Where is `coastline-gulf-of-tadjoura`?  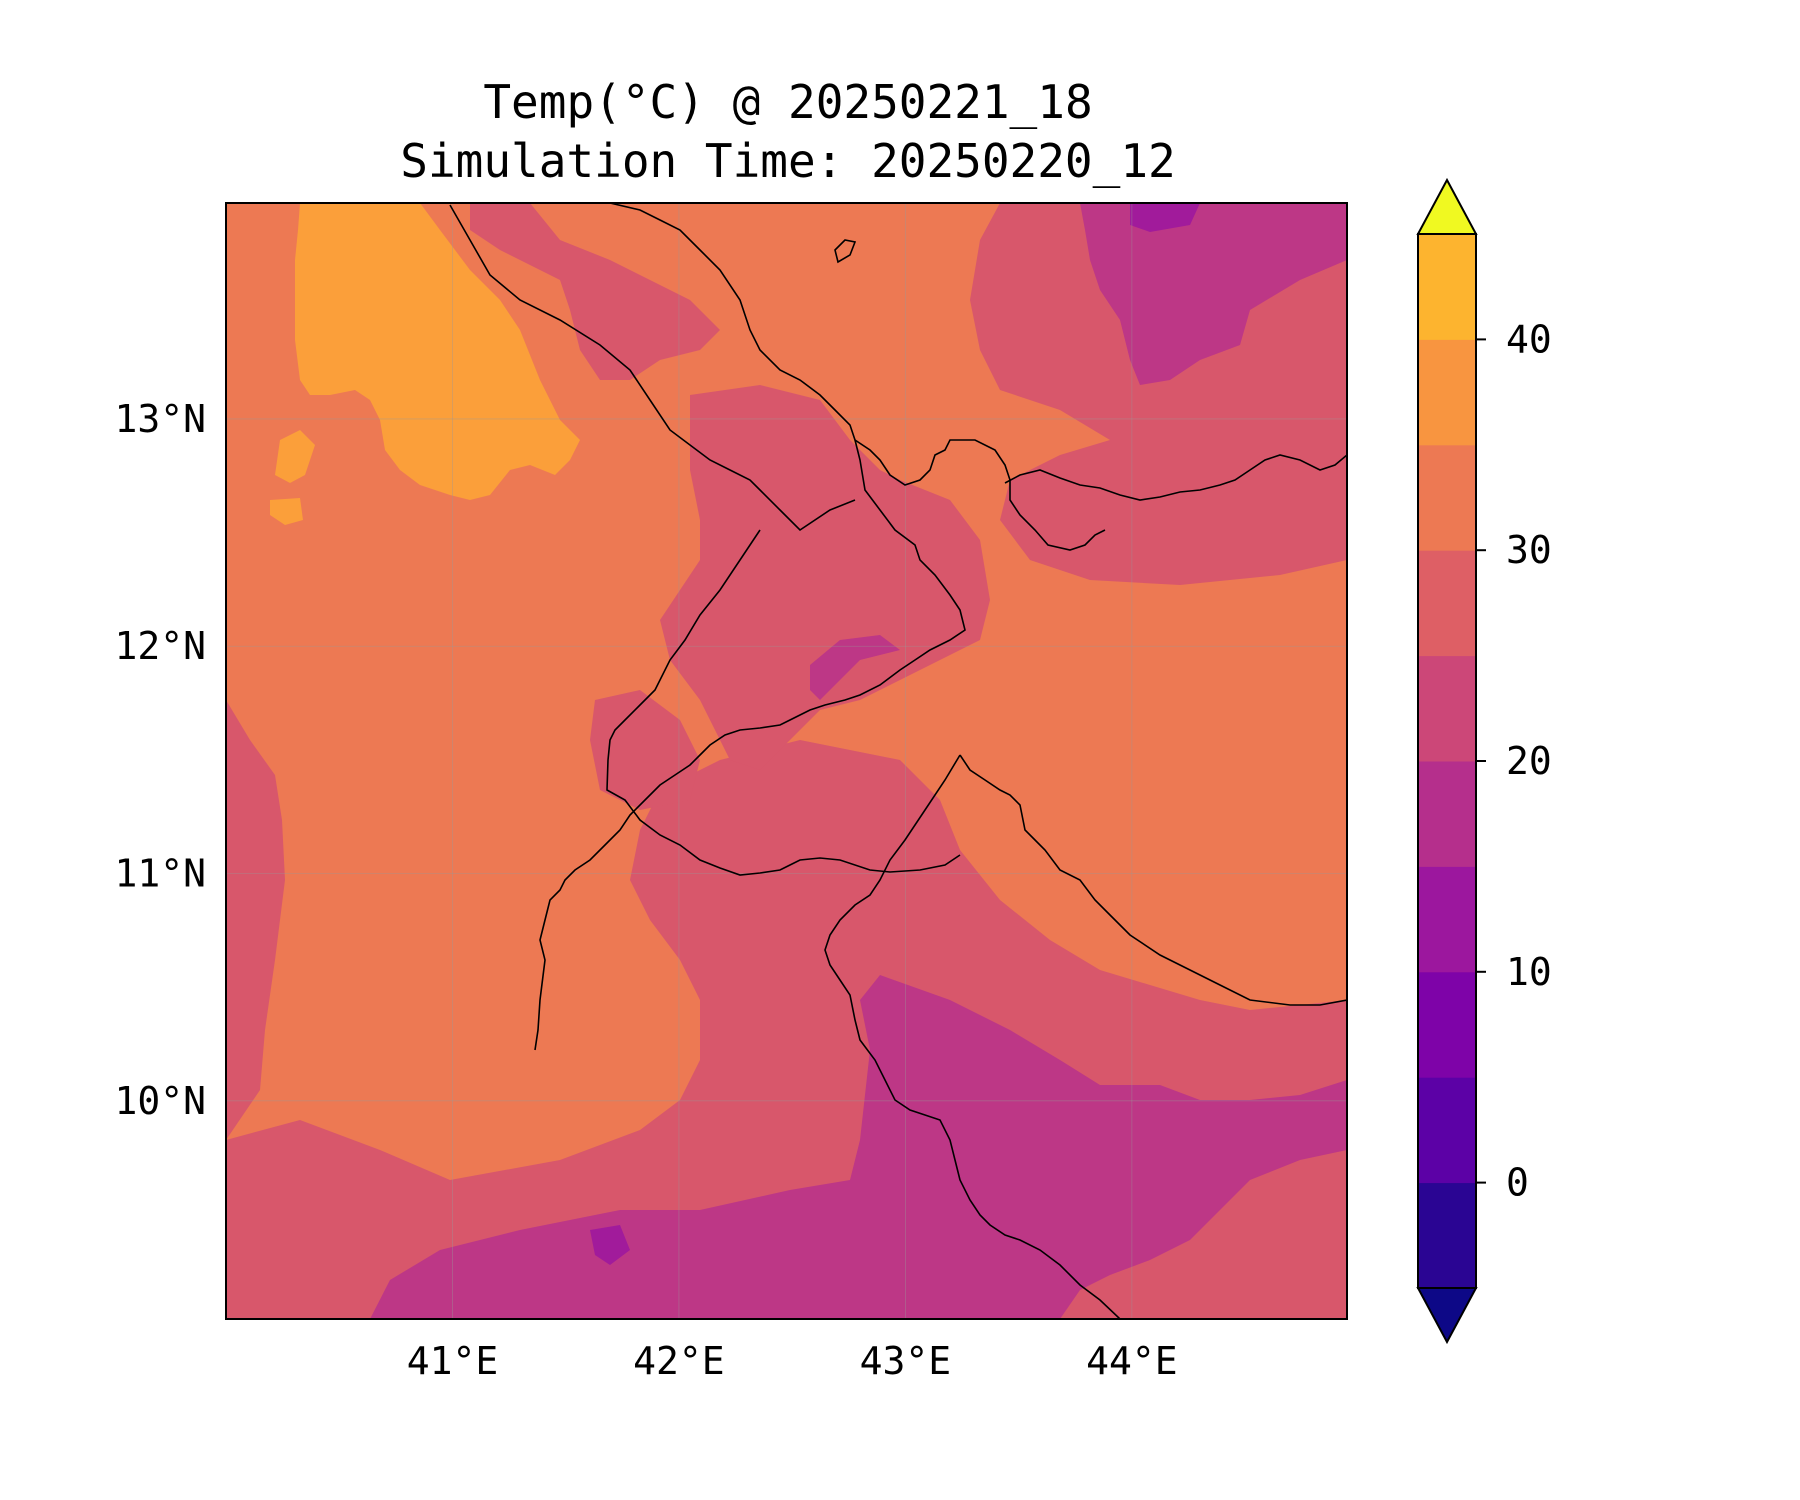
coastline-gulf-of-tadjoura is located at coordinates (750, 745).